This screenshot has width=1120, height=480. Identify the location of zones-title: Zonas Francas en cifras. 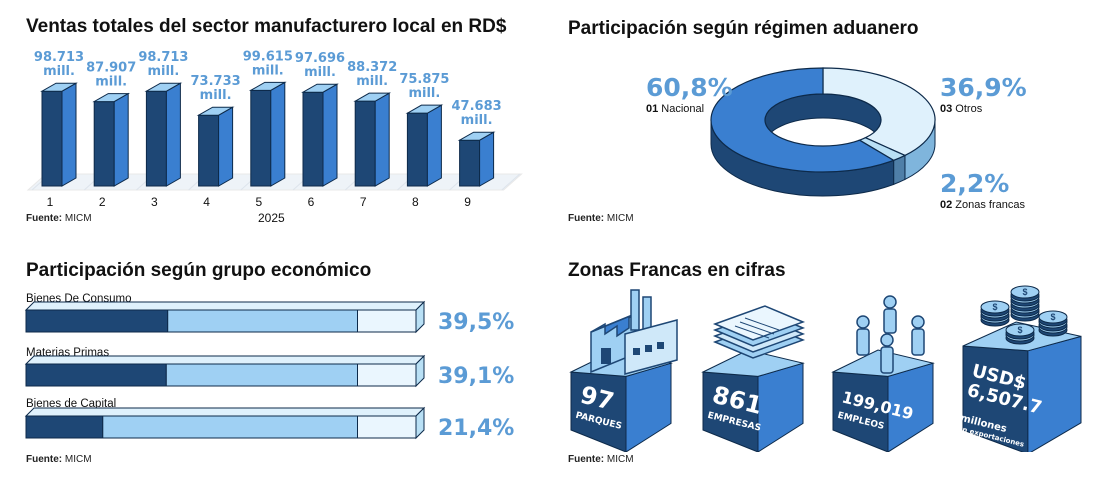
(677, 270).